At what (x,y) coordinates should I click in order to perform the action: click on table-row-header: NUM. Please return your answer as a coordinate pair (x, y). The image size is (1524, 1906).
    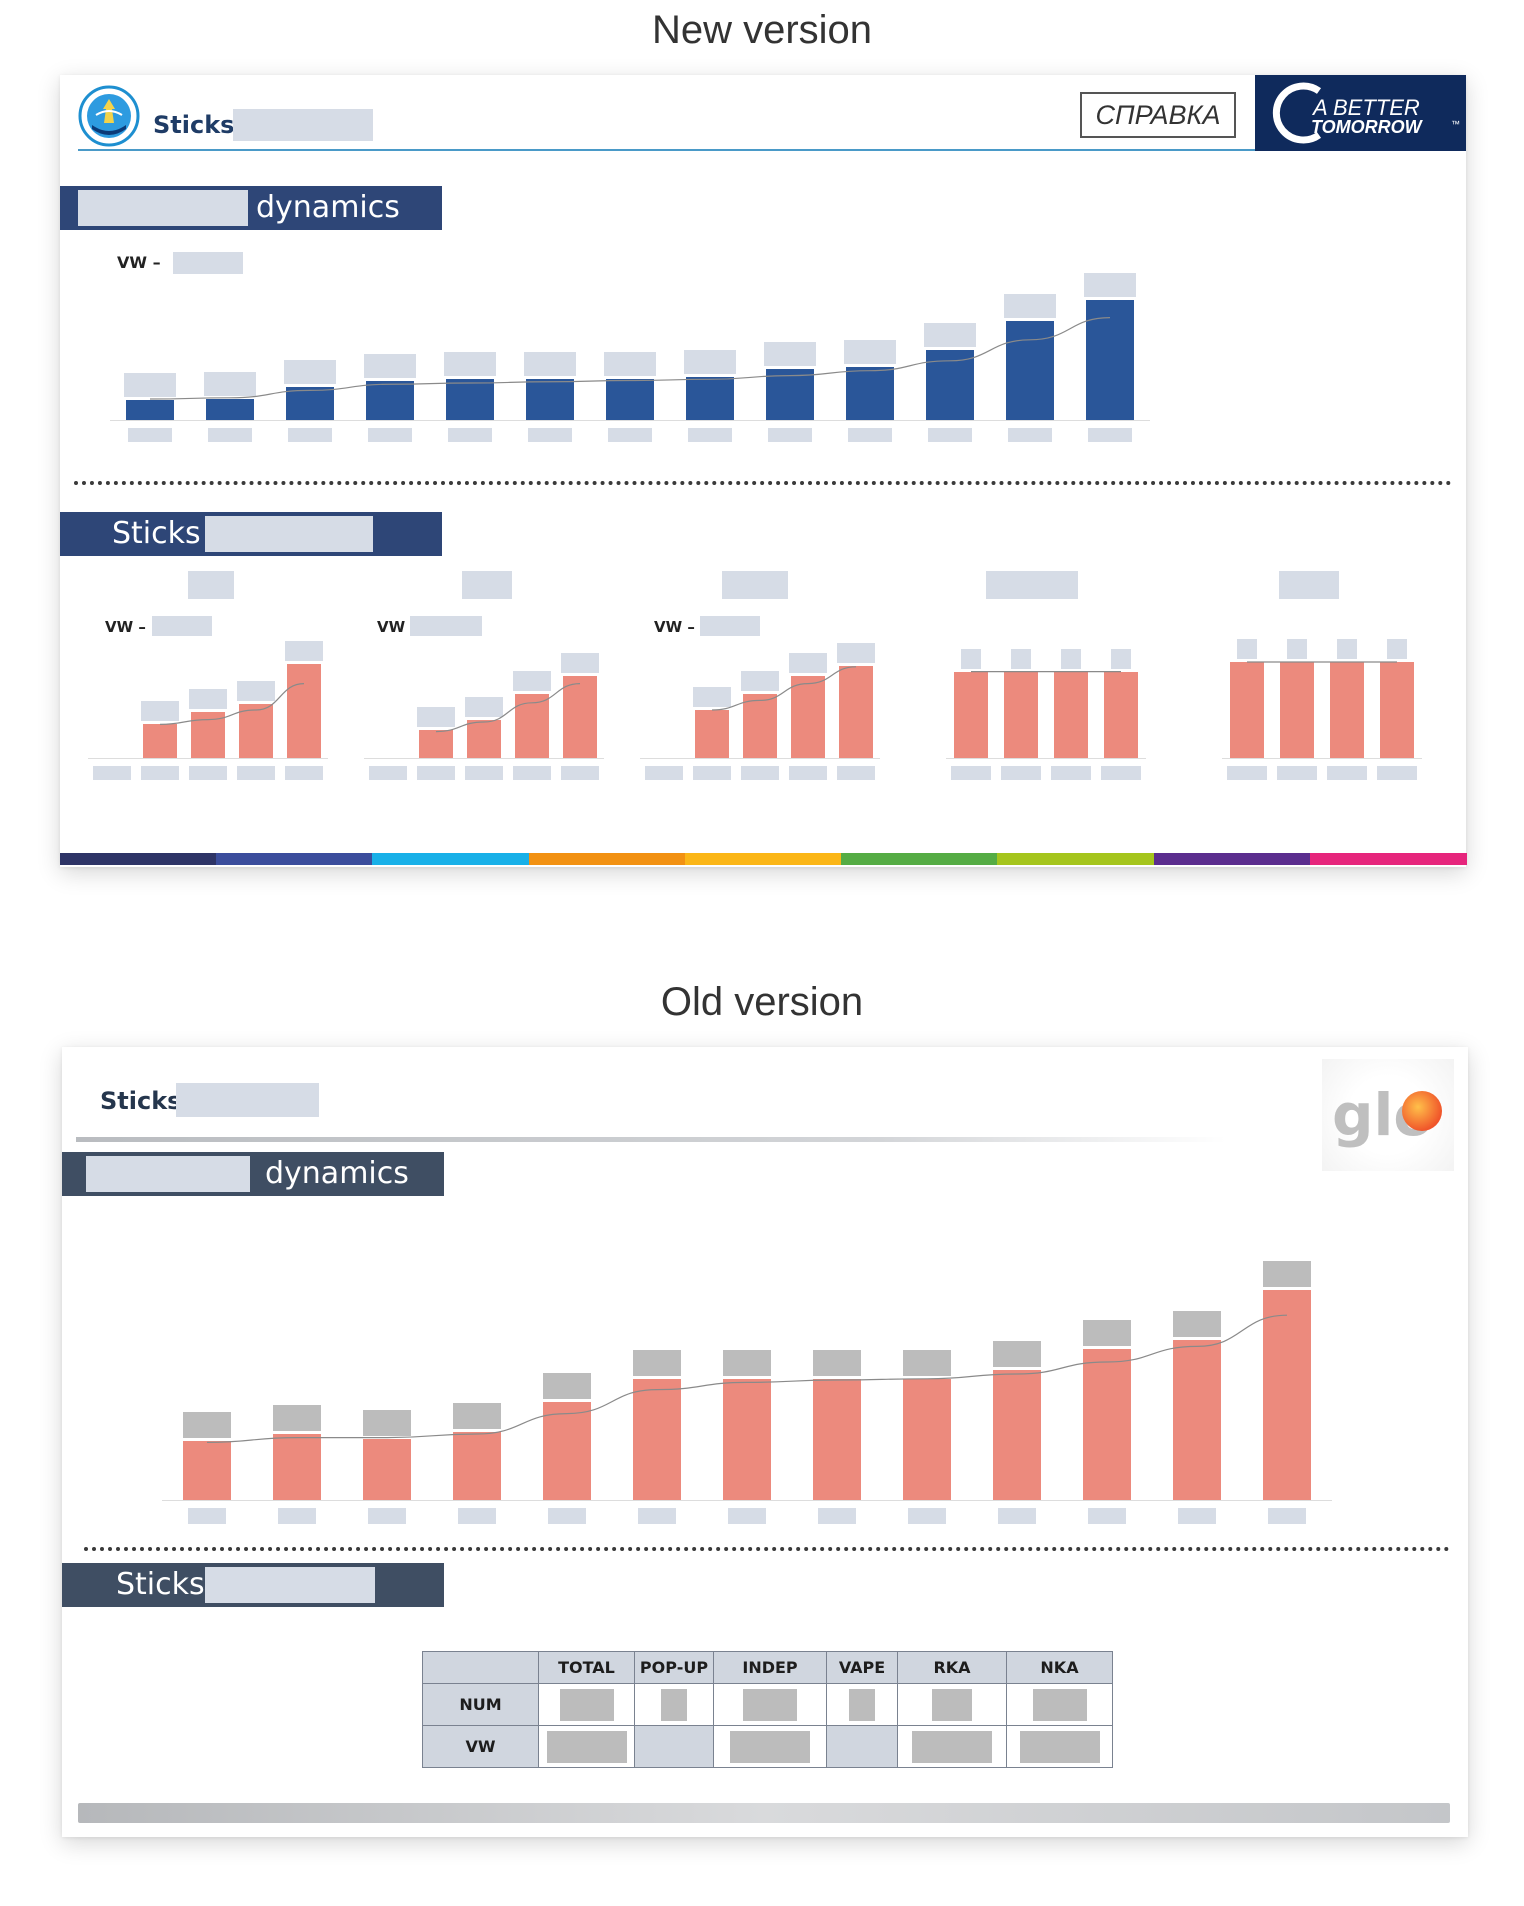
    Looking at the image, I should click on (480, 1704).